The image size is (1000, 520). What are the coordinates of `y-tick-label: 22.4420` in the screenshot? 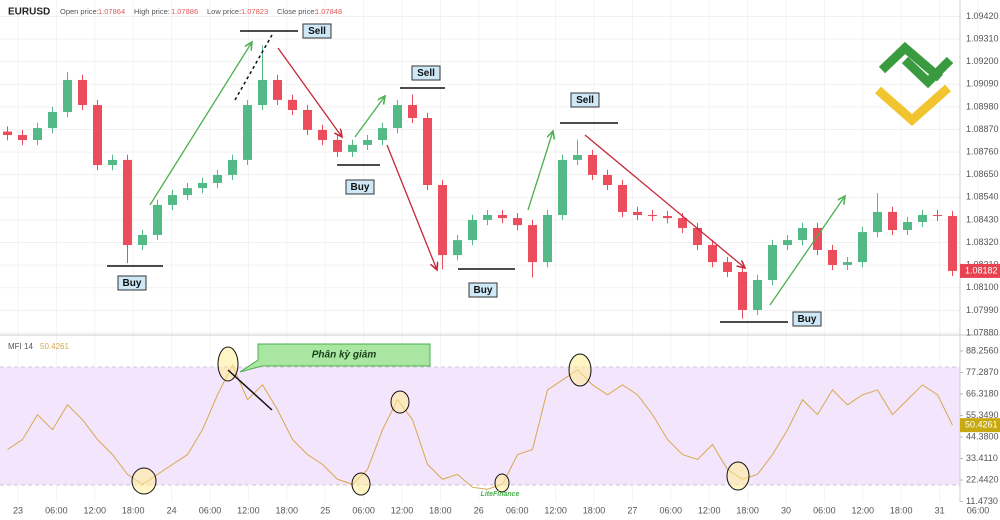 It's located at (982, 479).